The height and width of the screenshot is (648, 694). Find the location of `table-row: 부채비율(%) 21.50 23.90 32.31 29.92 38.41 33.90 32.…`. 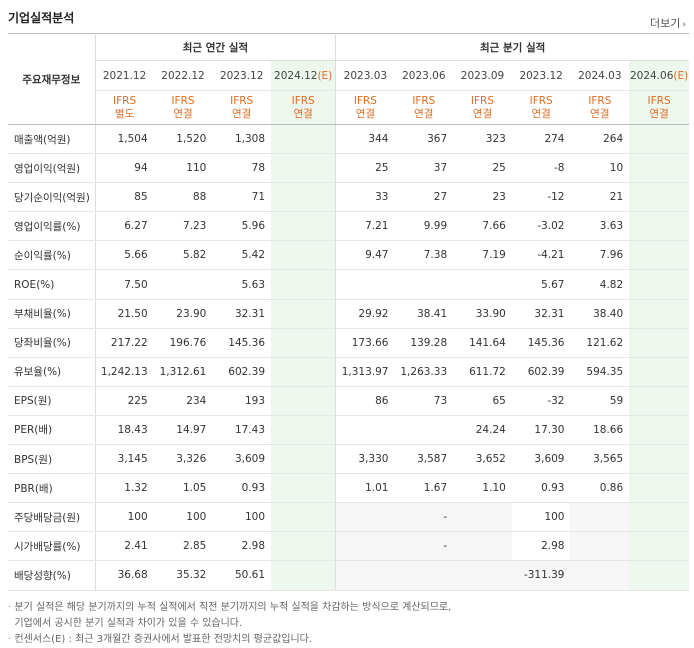

table-row: 부채비율(%) 21.50 23.90 32.31 29.92 38.41 33.90 32.… is located at coordinates (348, 314).